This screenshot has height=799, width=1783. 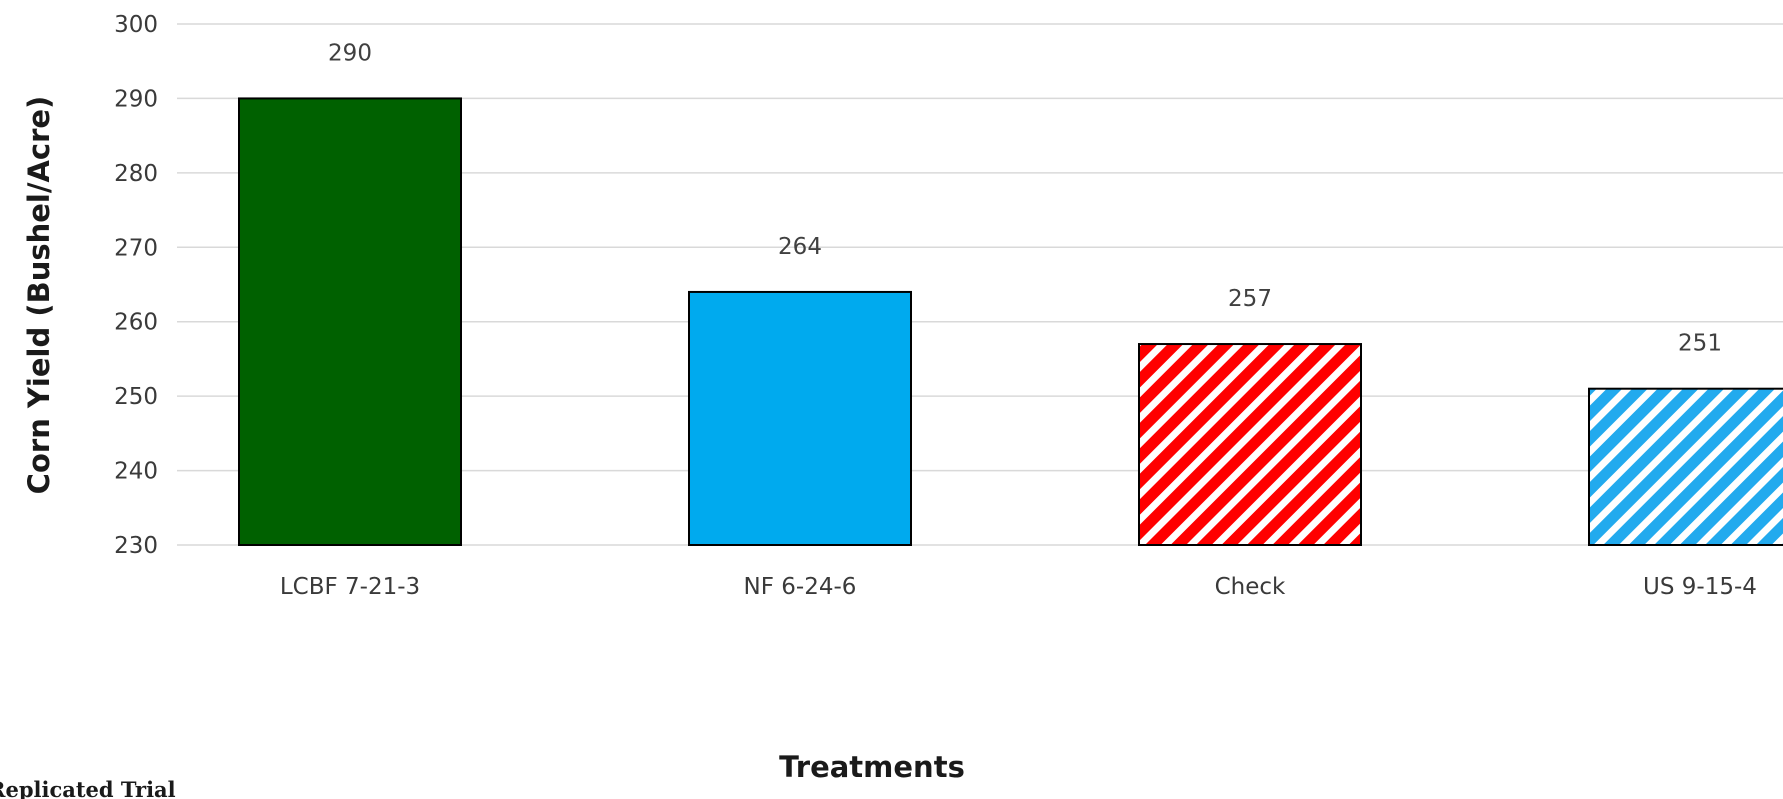 What do you see at coordinates (136, 397) in the screenshot?
I see `y-tick-label: 250` at bounding box center [136, 397].